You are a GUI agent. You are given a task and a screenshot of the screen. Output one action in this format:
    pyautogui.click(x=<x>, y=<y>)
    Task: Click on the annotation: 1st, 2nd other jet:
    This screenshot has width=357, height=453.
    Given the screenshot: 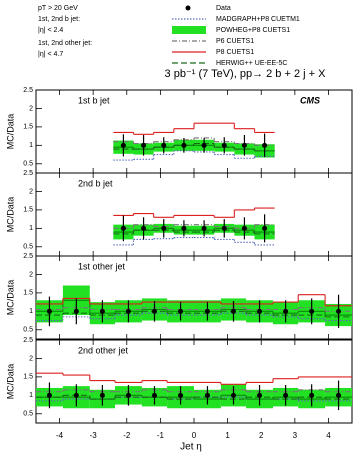 What is the action you would take?
    pyautogui.click(x=65, y=43)
    